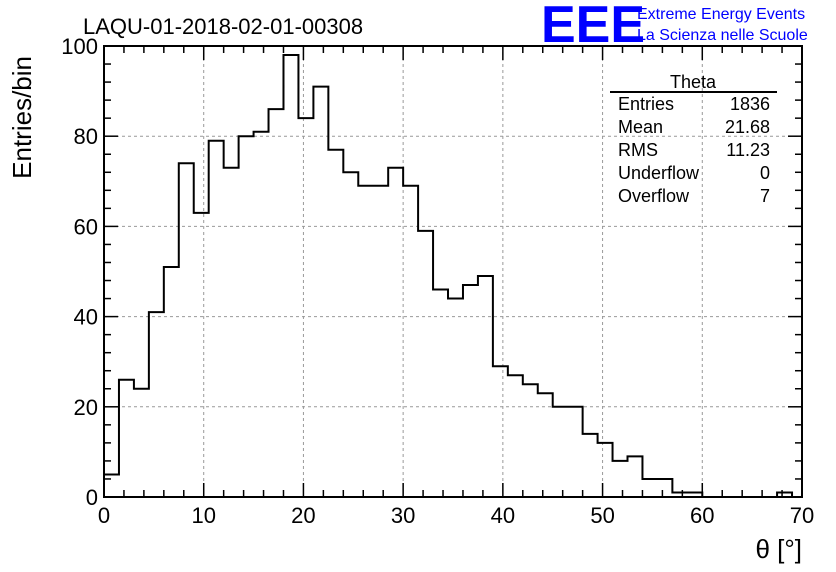 The height and width of the screenshot is (572, 836). What do you see at coordinates (104, 515) in the screenshot?
I see `x-tick-label: 0` at bounding box center [104, 515].